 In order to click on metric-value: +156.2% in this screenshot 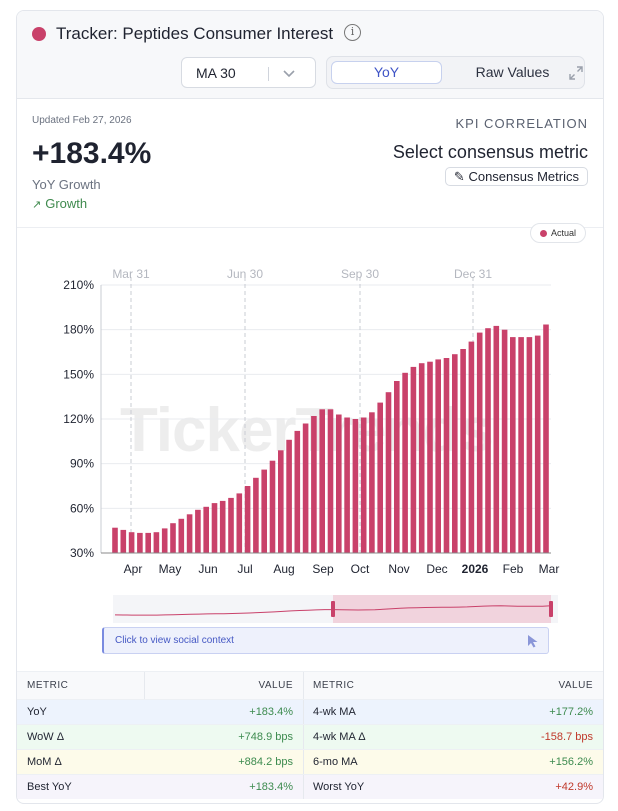, I will do `click(571, 762)`.